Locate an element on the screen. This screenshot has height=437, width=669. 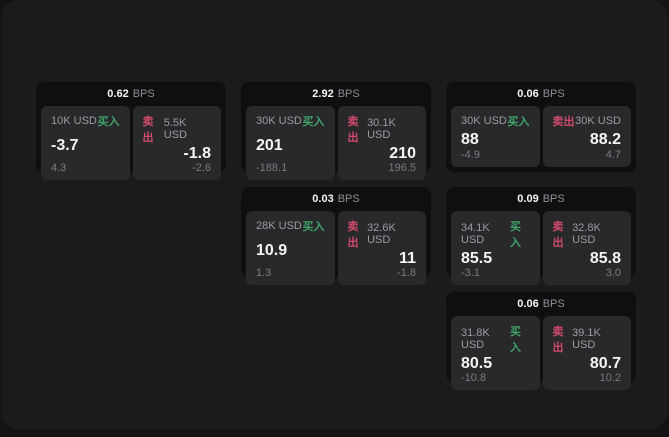
buy-sub-value: -188.1 is located at coordinates (272, 168).